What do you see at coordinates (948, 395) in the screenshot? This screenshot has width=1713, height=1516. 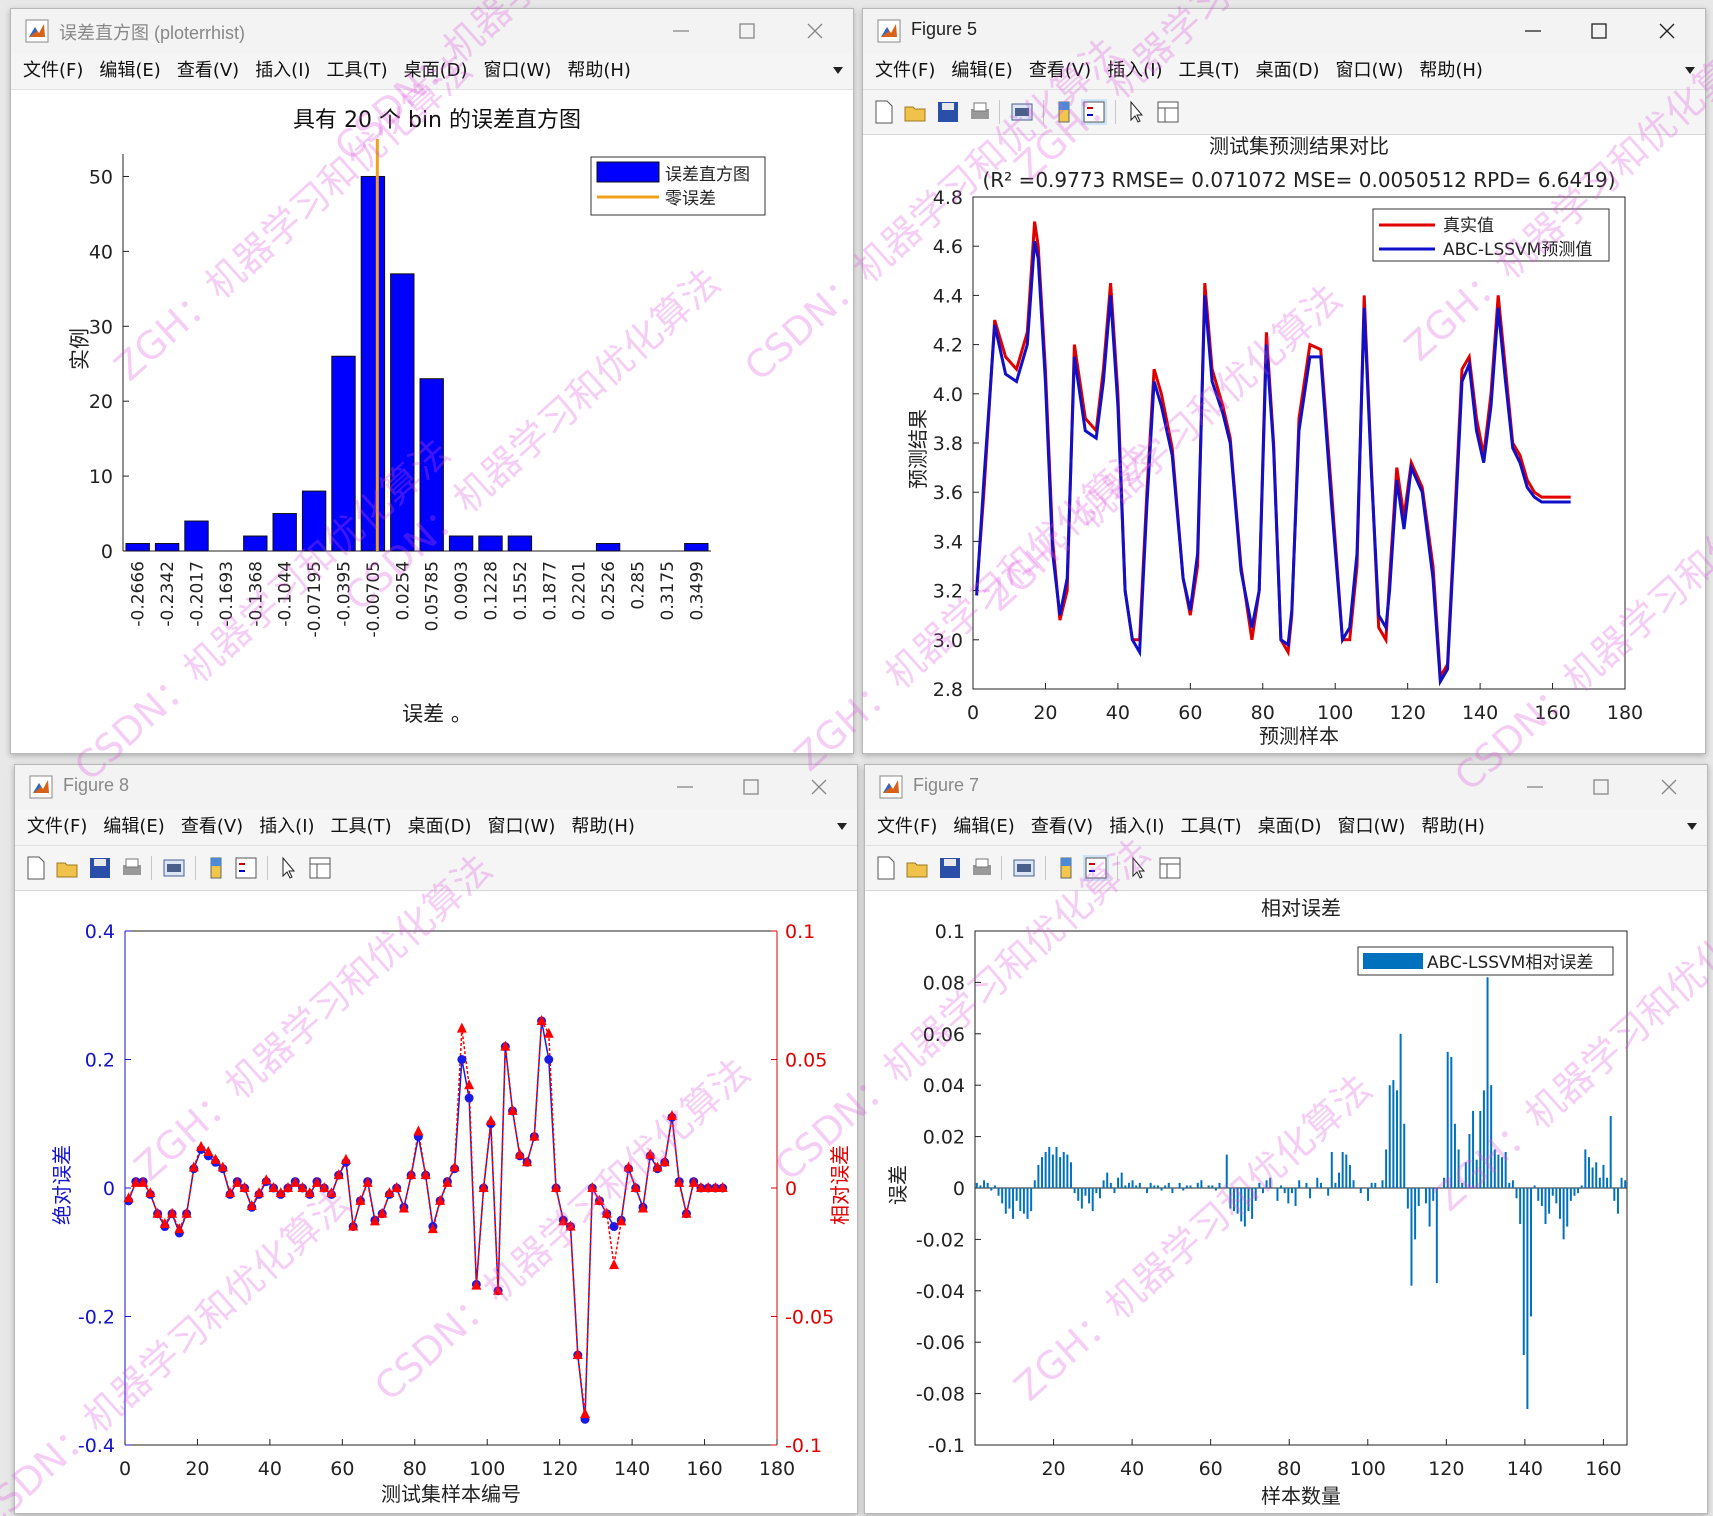 I see `y-tick-label: 4.0` at bounding box center [948, 395].